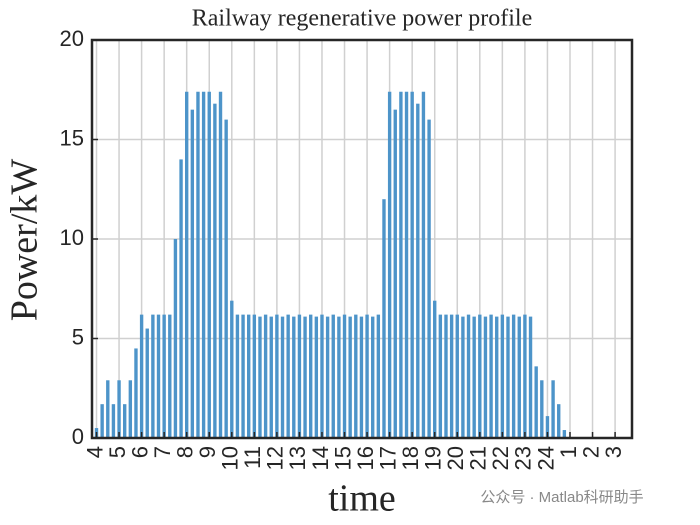 The height and width of the screenshot is (525, 700). Describe the element at coordinates (72, 137) in the screenshot. I see `y-tick-label: 15` at that location.